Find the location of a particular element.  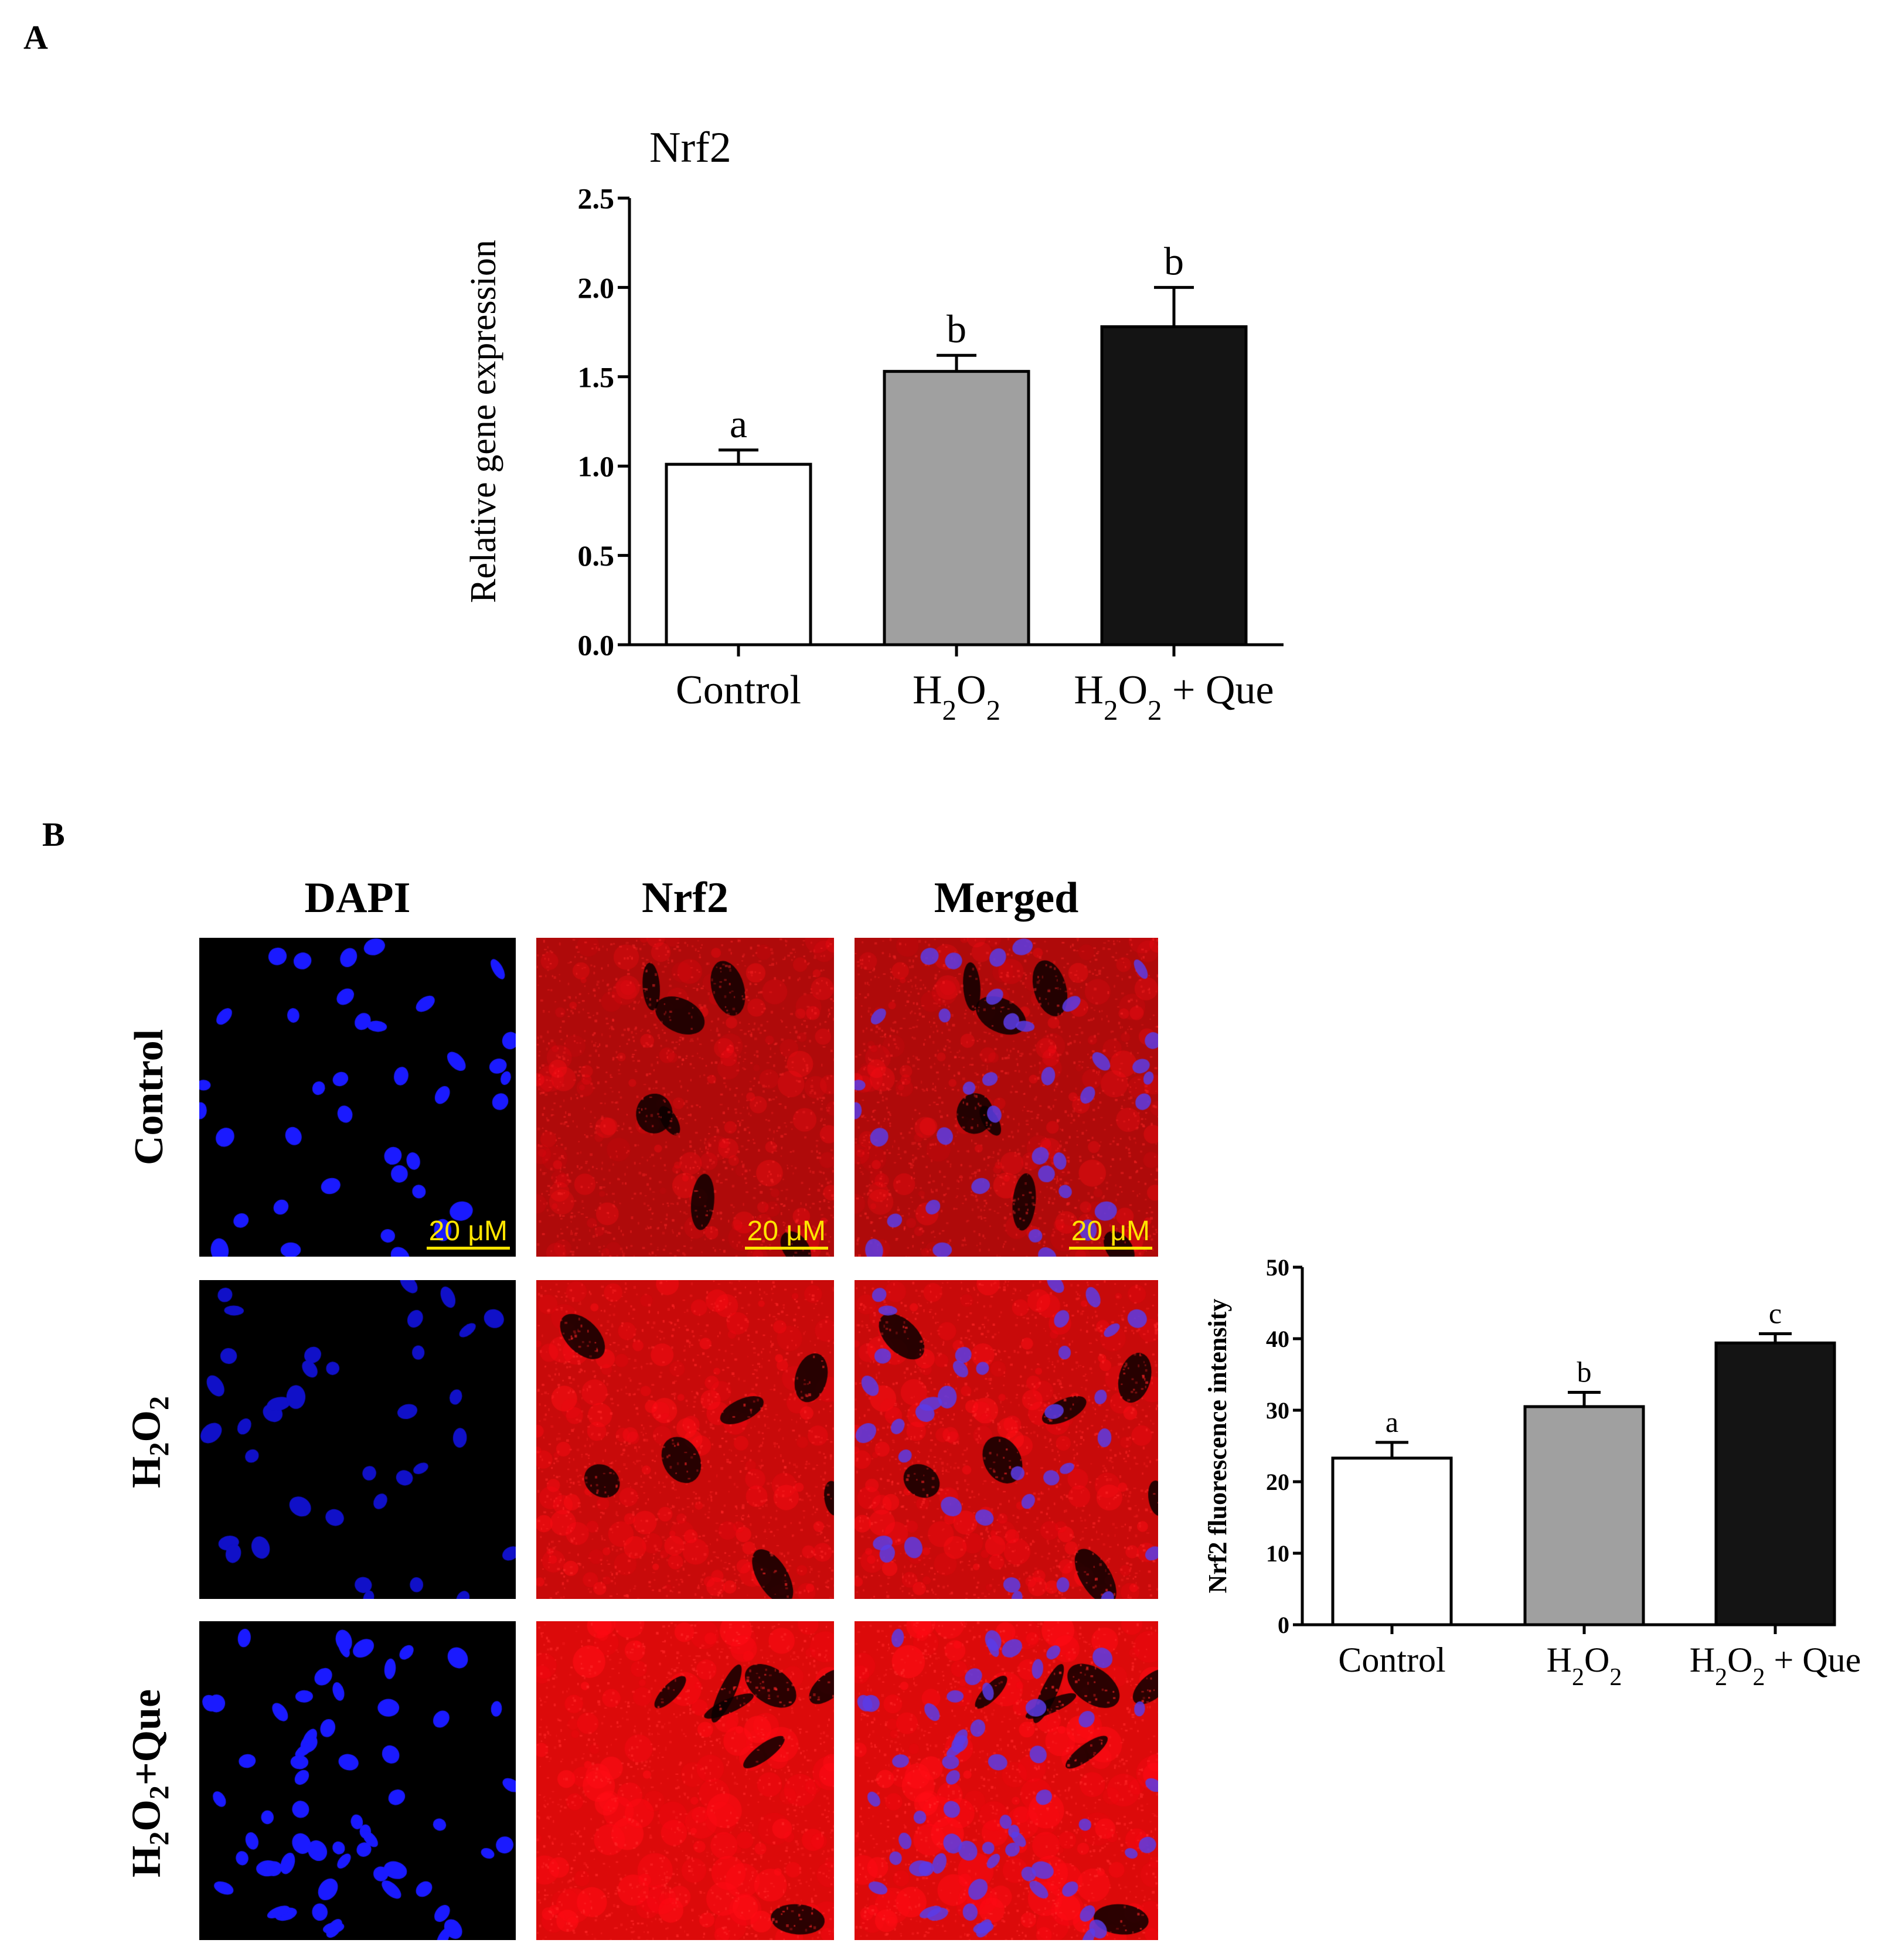

y-tick-label: 0.0 is located at coordinates (596, 645).